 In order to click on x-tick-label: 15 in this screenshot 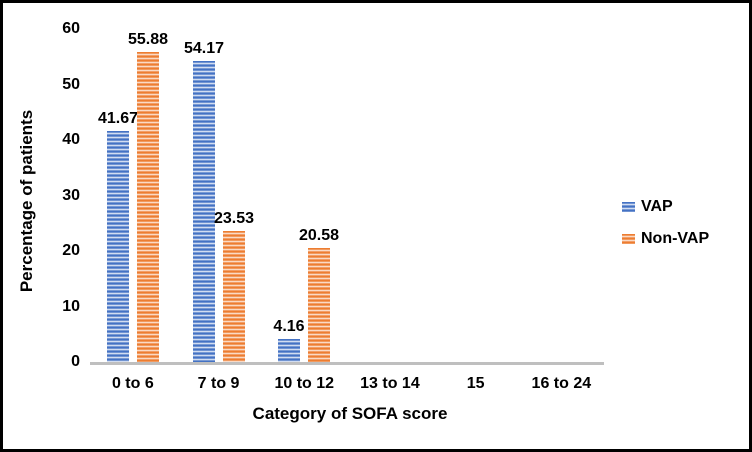, I will do `click(475, 383)`.